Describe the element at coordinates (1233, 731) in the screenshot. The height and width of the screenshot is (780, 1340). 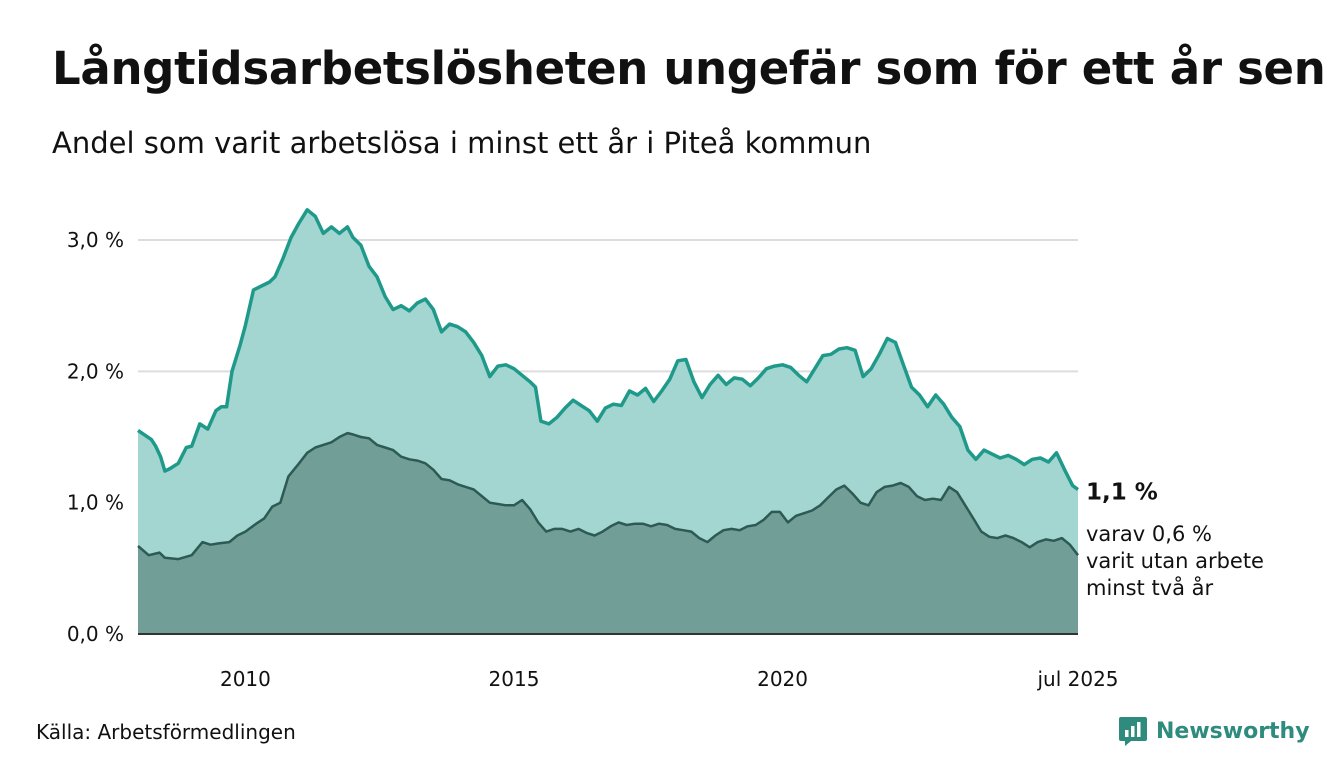
I see `brand-name: Newsworthy` at that location.